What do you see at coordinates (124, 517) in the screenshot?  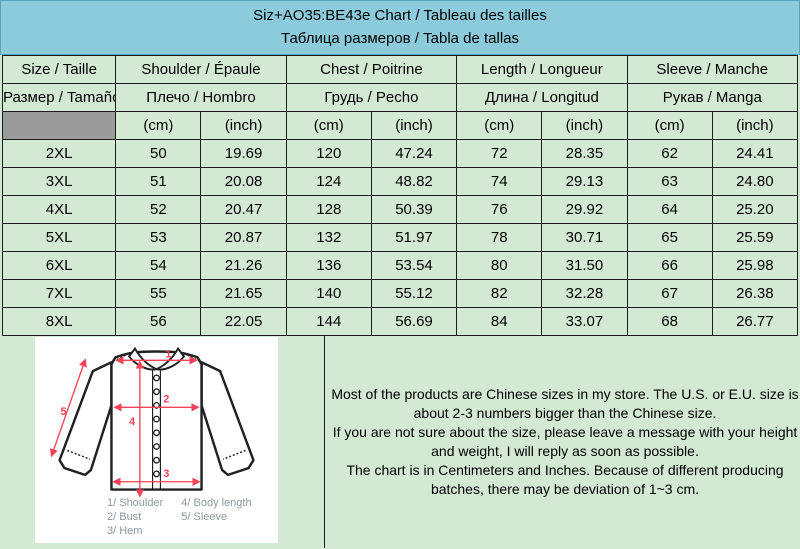 I see `legend-item-bust: 2/ Bust` at bounding box center [124, 517].